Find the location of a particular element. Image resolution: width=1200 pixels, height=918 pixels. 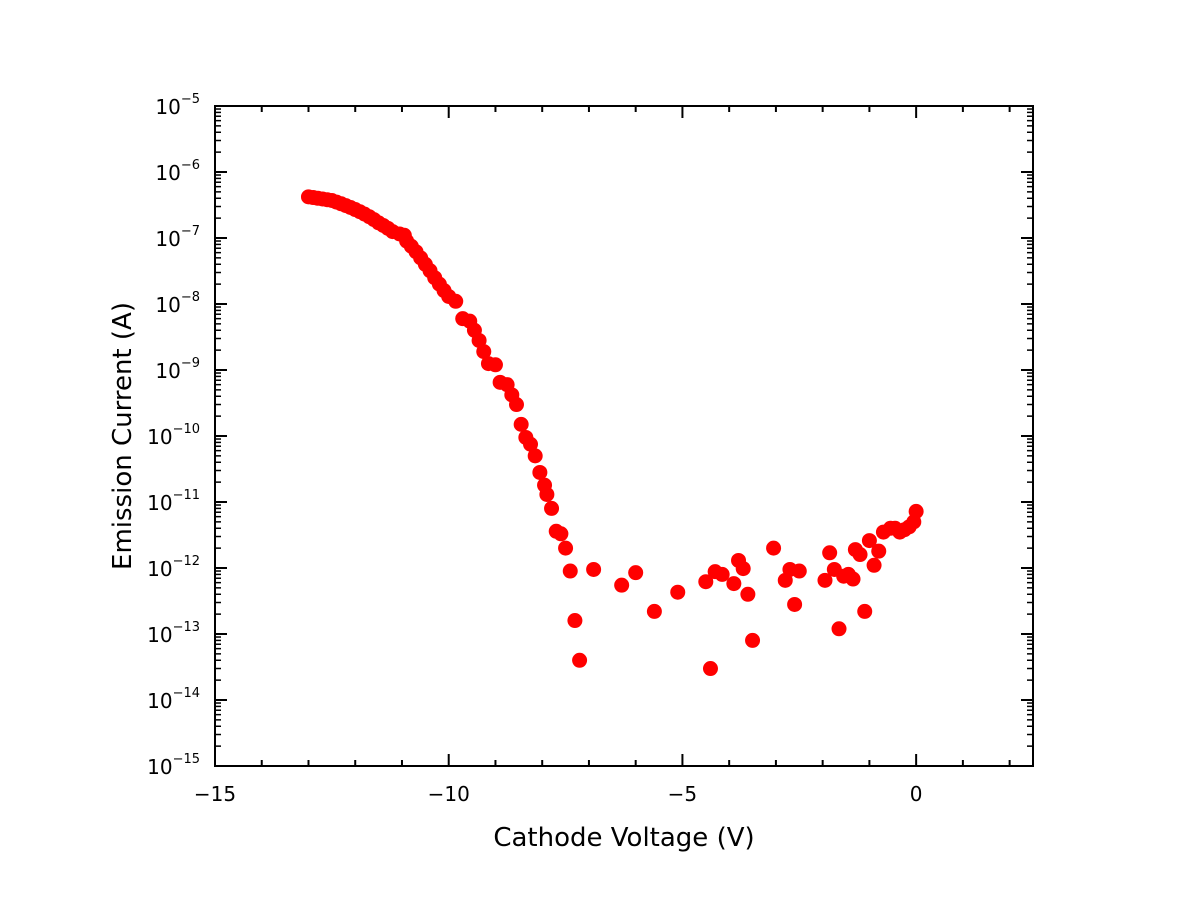

y-axis-title: Emission Current (A) is located at coordinates (123, 436).